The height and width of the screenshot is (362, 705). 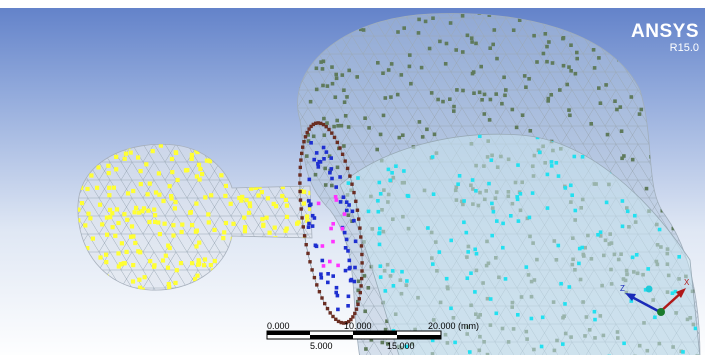 What do you see at coordinates (652, 297) in the screenshot?
I see `axis-triad: X Z` at bounding box center [652, 297].